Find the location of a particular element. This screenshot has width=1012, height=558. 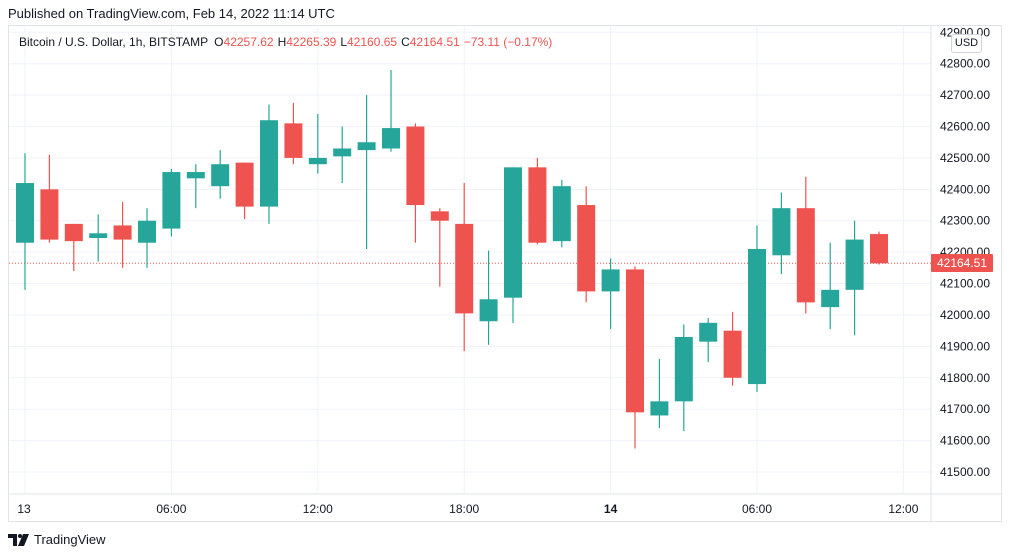

y-tick-label: 42300.00 is located at coordinates (965, 221).